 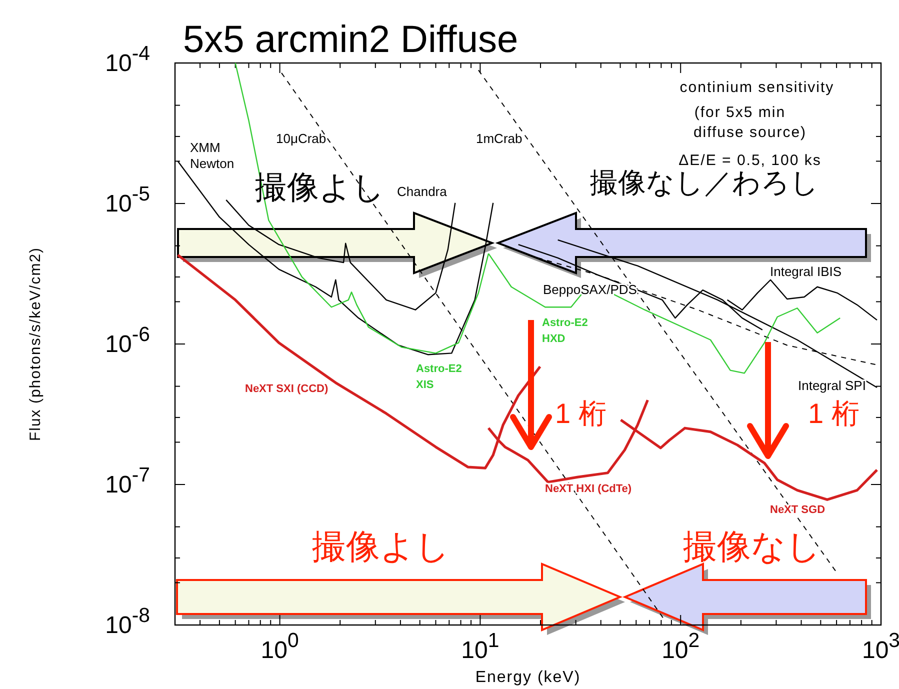 What do you see at coordinates (127, 622) in the screenshot?
I see `y-tick-label: 10$^{-8}$` at bounding box center [127, 622].